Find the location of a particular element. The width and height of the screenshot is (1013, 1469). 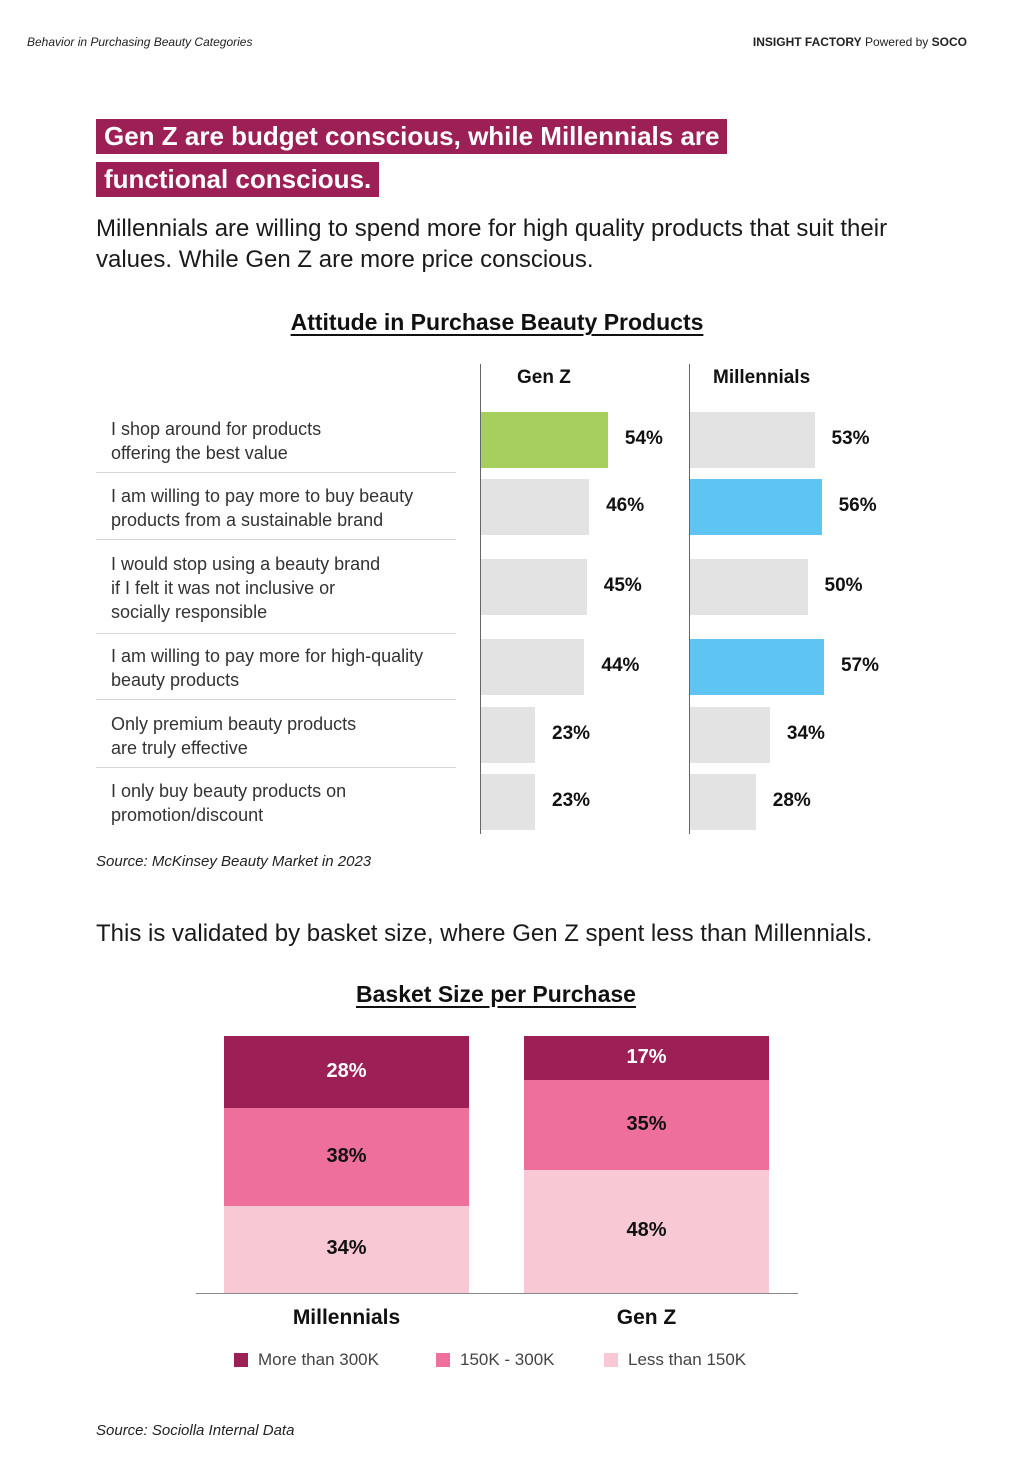

legend-item-less-than-150k: Less than 150K is located at coordinates (675, 1360).